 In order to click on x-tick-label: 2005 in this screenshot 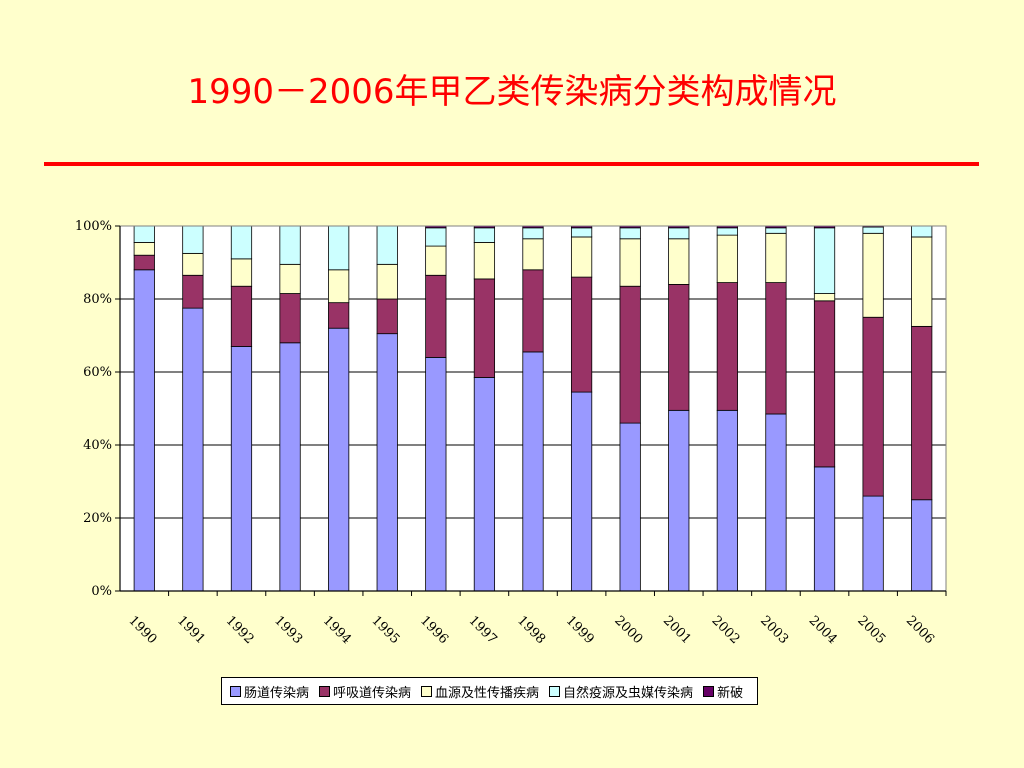, I will do `click(871, 630)`.